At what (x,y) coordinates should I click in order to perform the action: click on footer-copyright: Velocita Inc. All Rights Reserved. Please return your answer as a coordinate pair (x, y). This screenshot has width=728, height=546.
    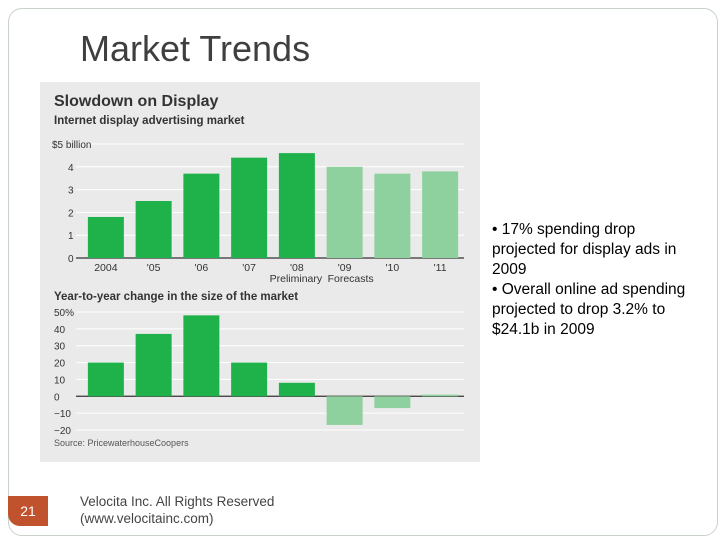
    Looking at the image, I should click on (177, 501).